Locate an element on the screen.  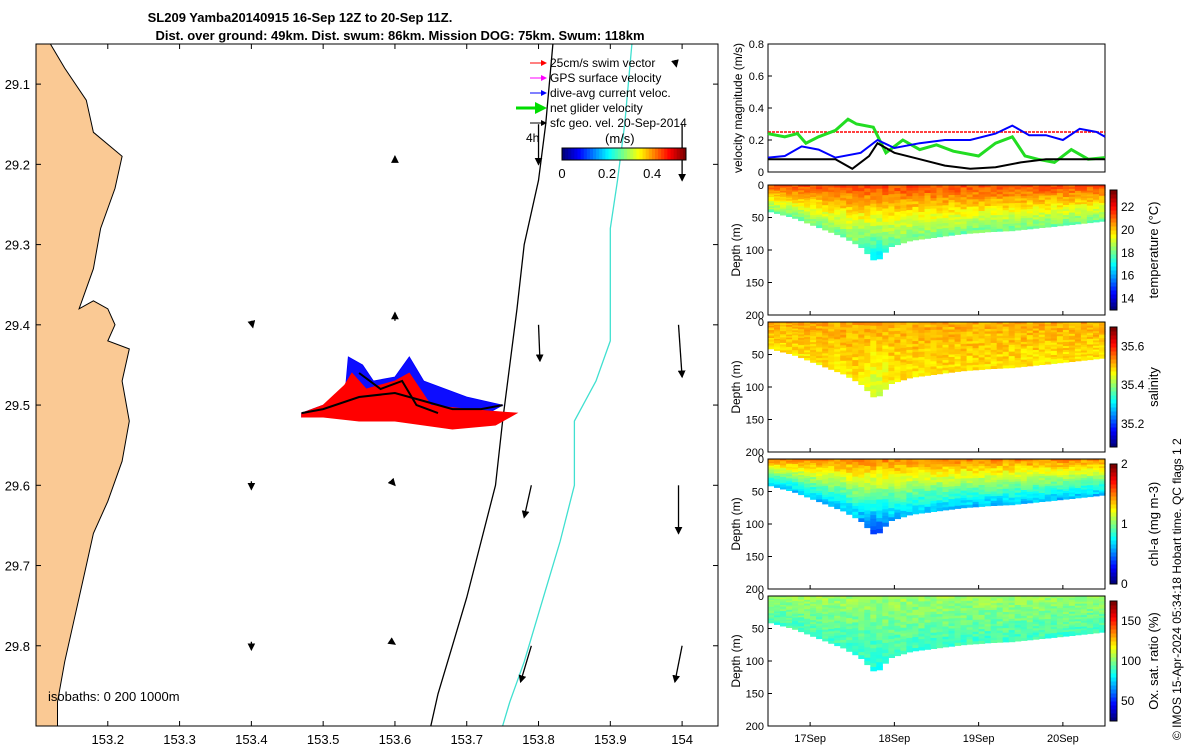
temperature-cbar-cell is located at coordinates (1113, 240).